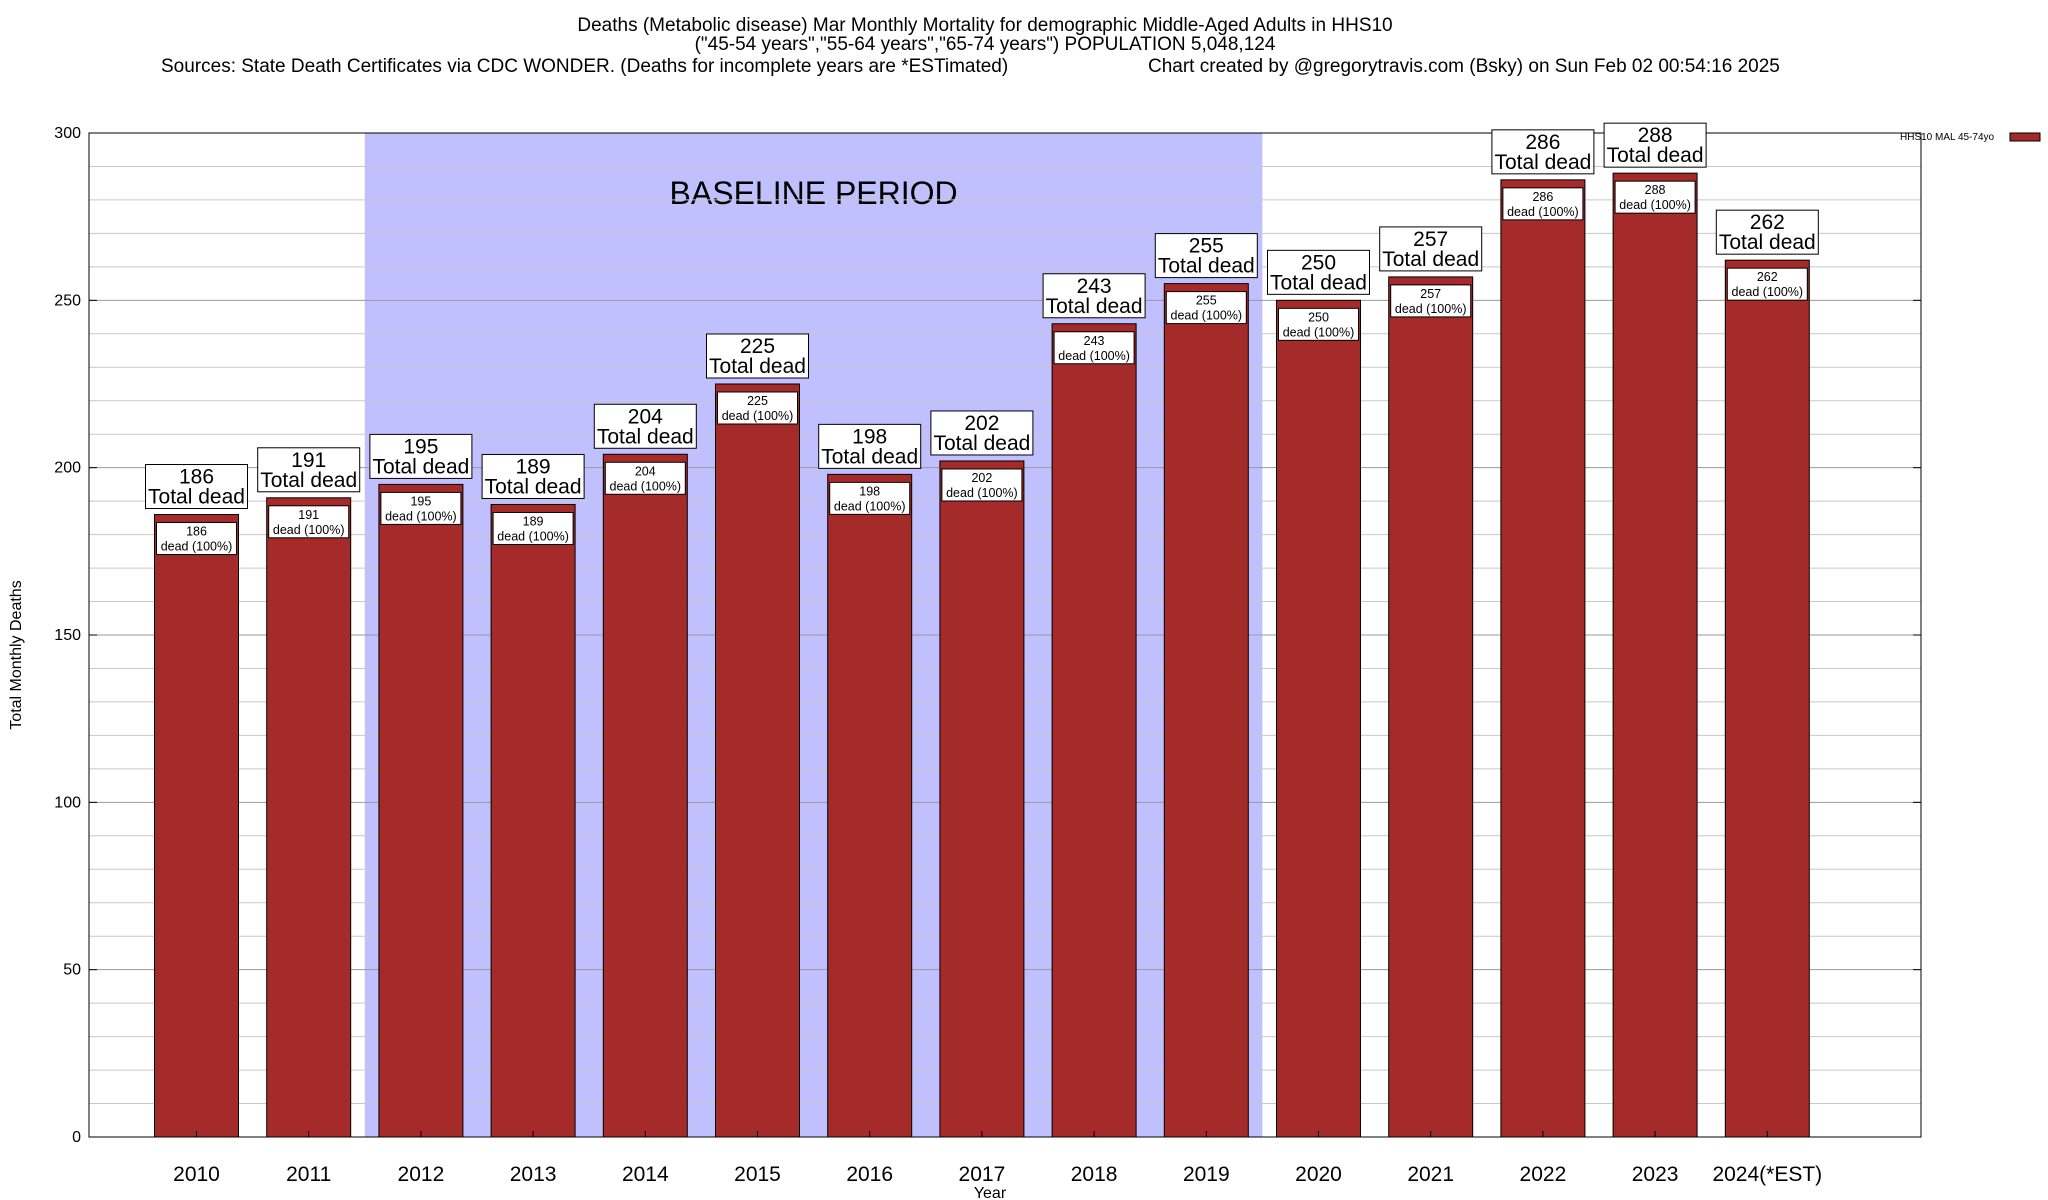 This screenshot has width=2048, height=1200. I want to click on x-axis-title: Year, so click(990, 1192).